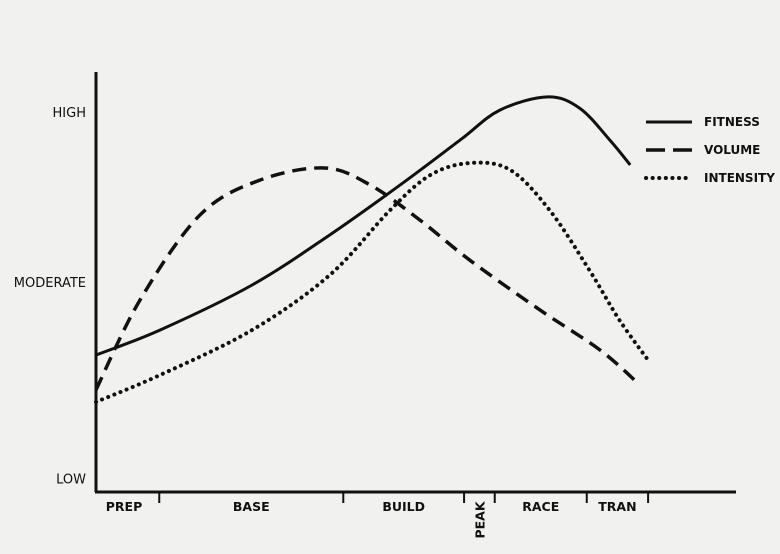 Image resolution: width=780 pixels, height=554 pixels. What do you see at coordinates (403, 506) in the screenshot?
I see `phase-label-build: BUILD` at bounding box center [403, 506].